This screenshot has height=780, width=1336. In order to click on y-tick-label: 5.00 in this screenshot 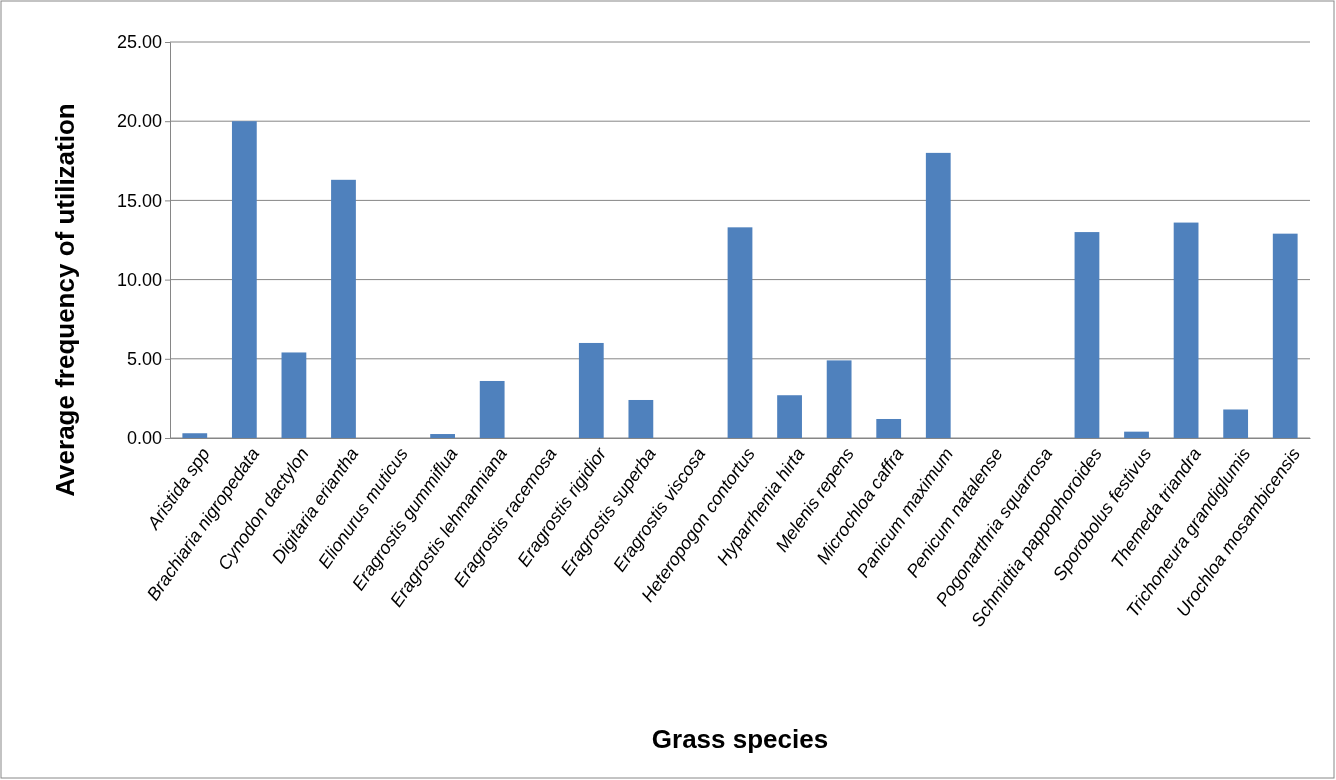, I will do `click(144, 359)`.